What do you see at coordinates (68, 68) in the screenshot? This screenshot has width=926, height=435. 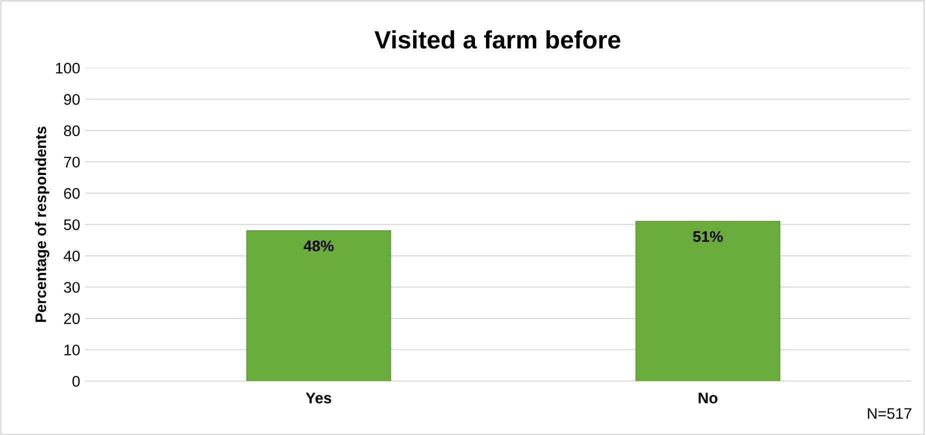 I see `y-tick-label: 100` at bounding box center [68, 68].